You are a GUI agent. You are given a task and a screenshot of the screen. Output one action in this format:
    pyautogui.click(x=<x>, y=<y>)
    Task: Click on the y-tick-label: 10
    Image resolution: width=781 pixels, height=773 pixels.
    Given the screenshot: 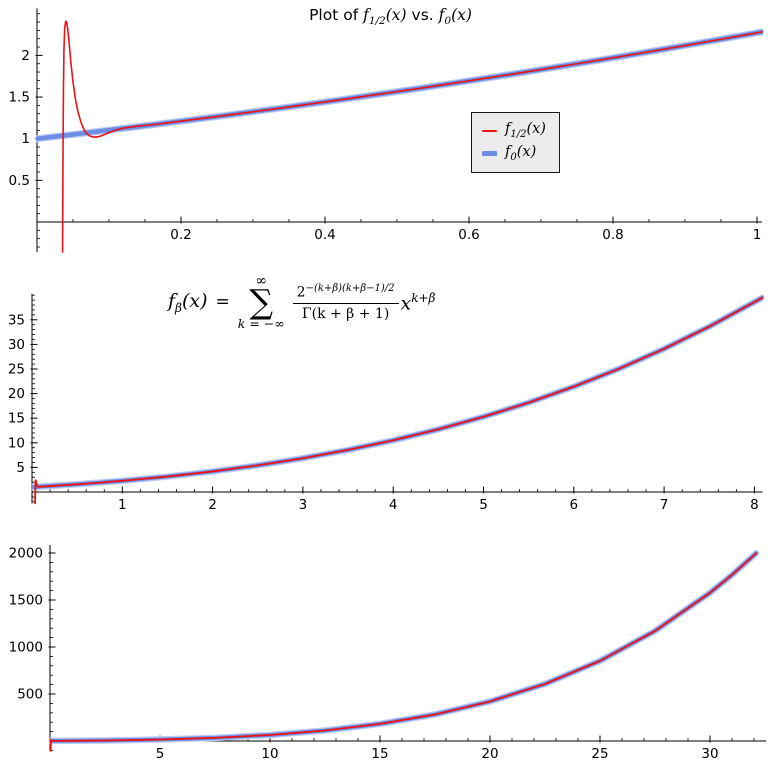 What is the action you would take?
    pyautogui.click(x=16, y=443)
    